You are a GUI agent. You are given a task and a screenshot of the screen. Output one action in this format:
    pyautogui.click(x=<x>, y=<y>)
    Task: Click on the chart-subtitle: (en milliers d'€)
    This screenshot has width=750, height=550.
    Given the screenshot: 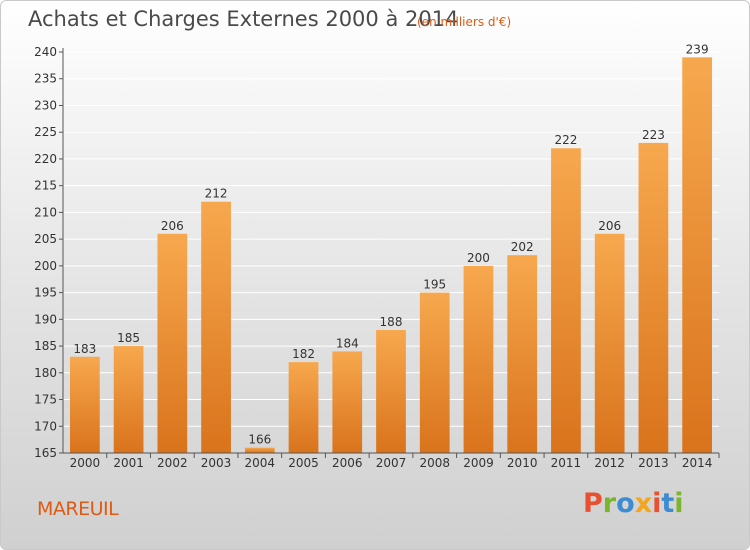 What is the action you would take?
    pyautogui.click(x=464, y=22)
    